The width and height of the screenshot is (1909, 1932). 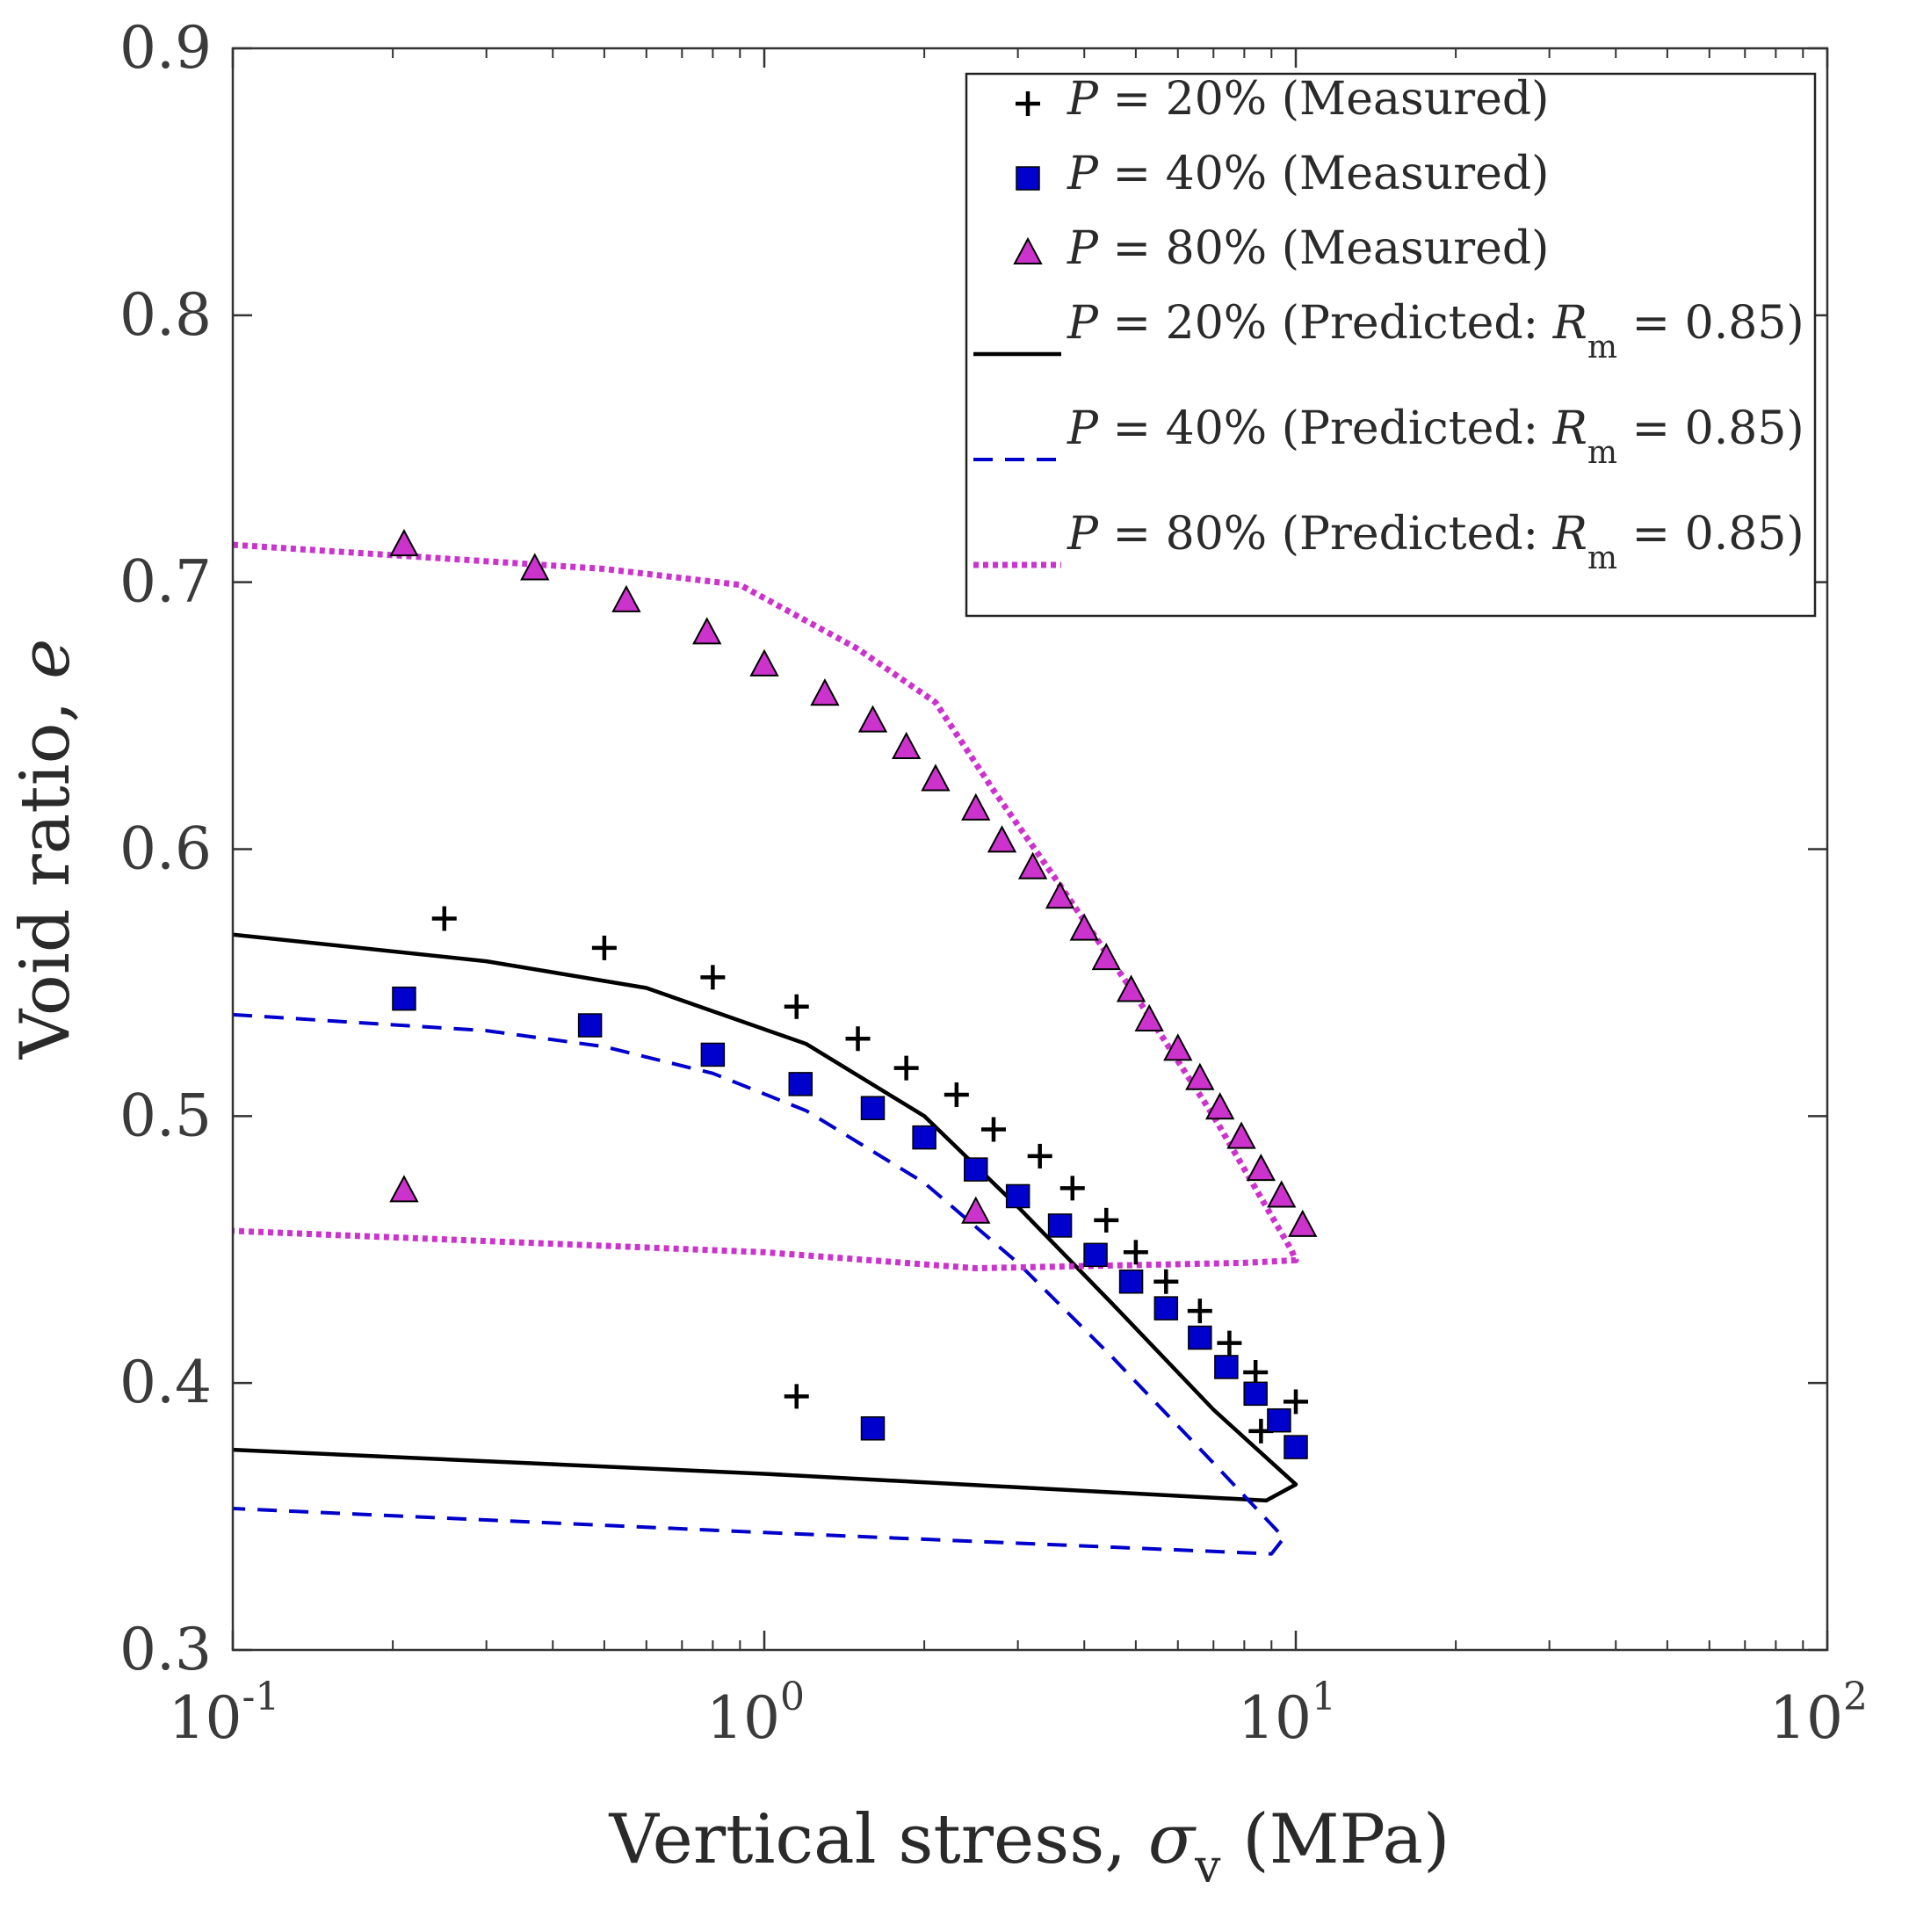 I want to click on x-tick-label: 10², so click(x=1818, y=1713).